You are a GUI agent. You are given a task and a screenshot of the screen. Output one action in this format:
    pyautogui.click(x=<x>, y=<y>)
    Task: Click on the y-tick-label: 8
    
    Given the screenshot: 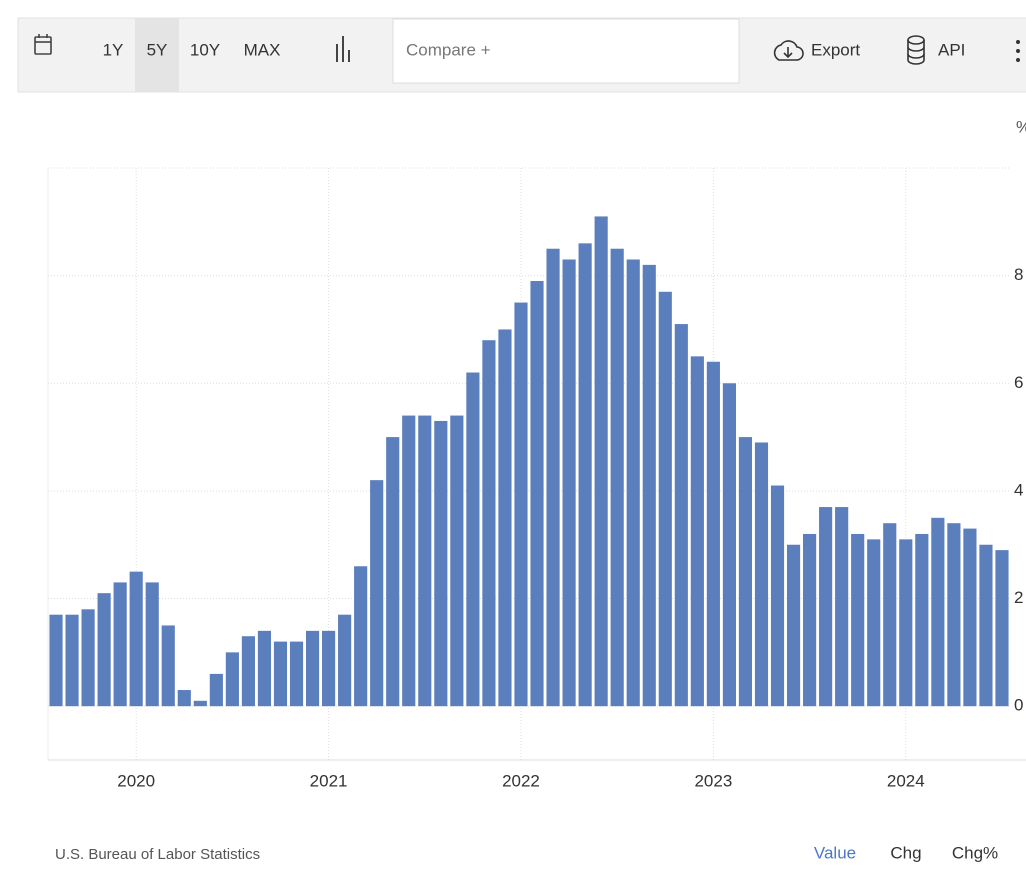 What is the action you would take?
    pyautogui.click(x=1018, y=274)
    